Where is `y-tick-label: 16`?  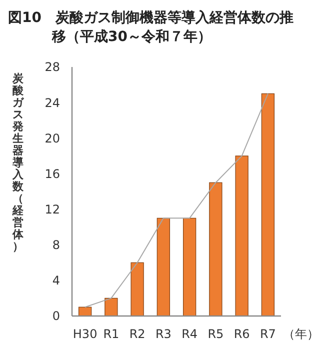 y-tick-label: 16 is located at coordinates (52, 173).